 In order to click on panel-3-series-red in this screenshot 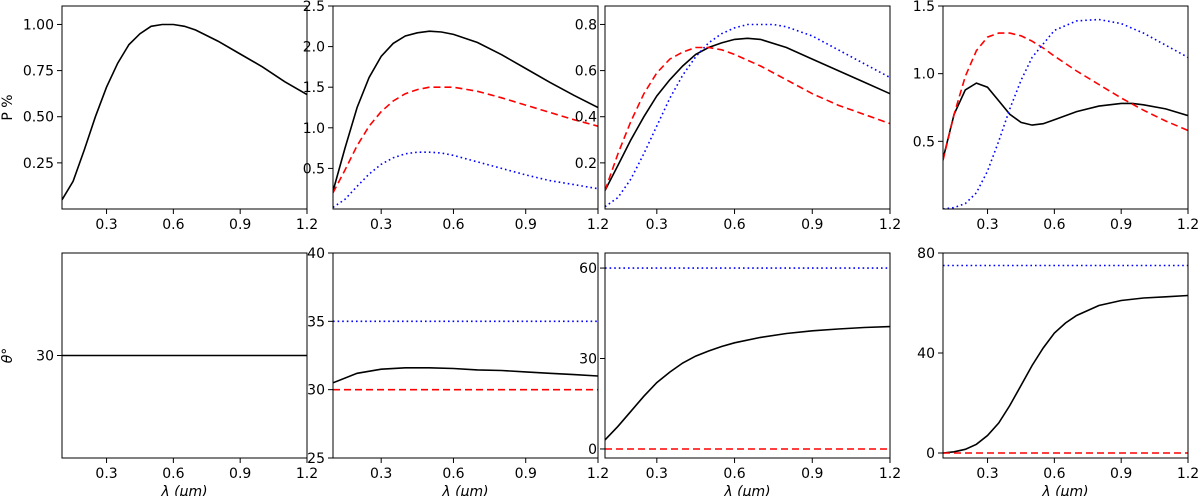, I will do `click(747, 118)`.